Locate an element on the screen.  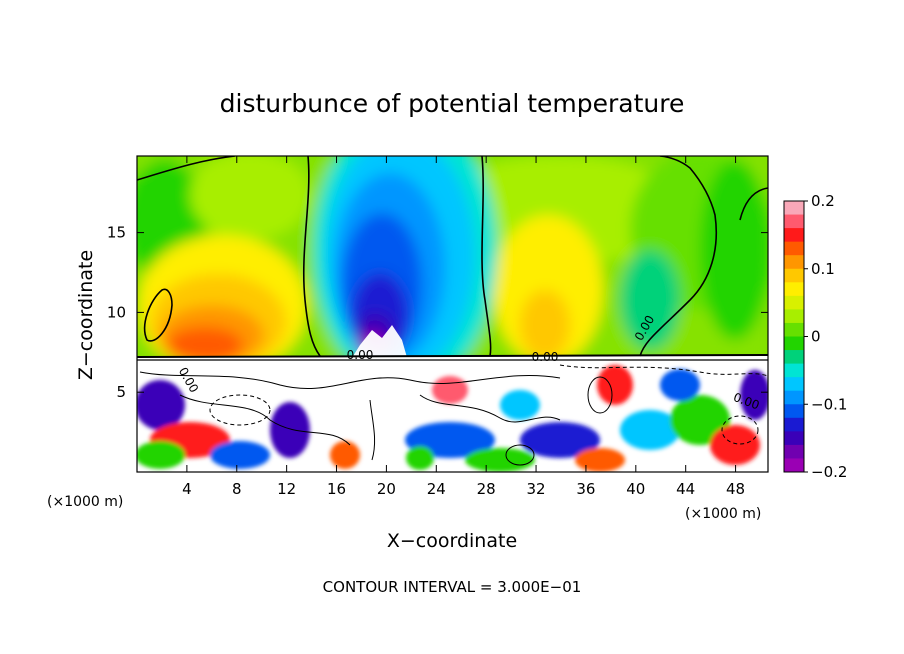
x-axis-label: X−coordinate is located at coordinates (452, 541).